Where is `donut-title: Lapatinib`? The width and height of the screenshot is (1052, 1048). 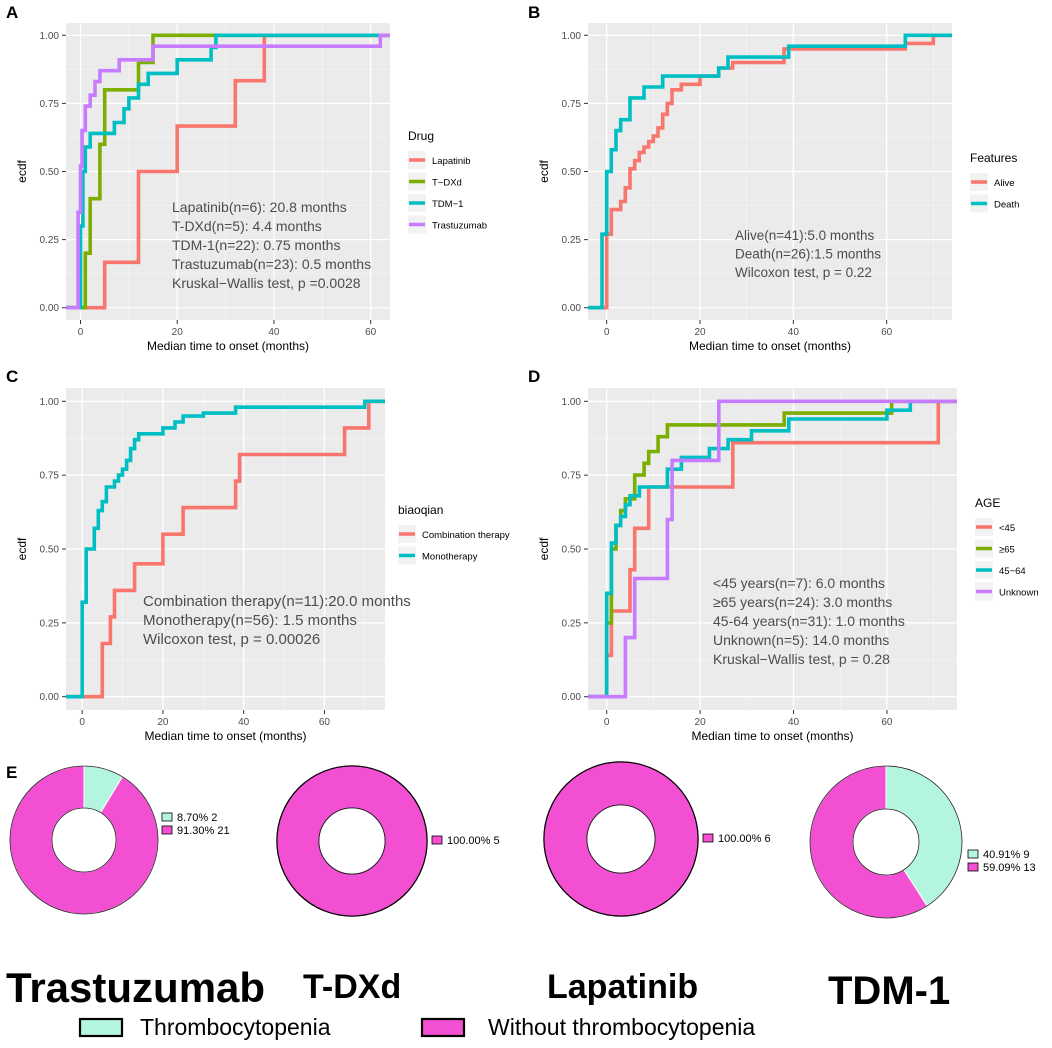 donut-title: Lapatinib is located at coordinates (622, 987).